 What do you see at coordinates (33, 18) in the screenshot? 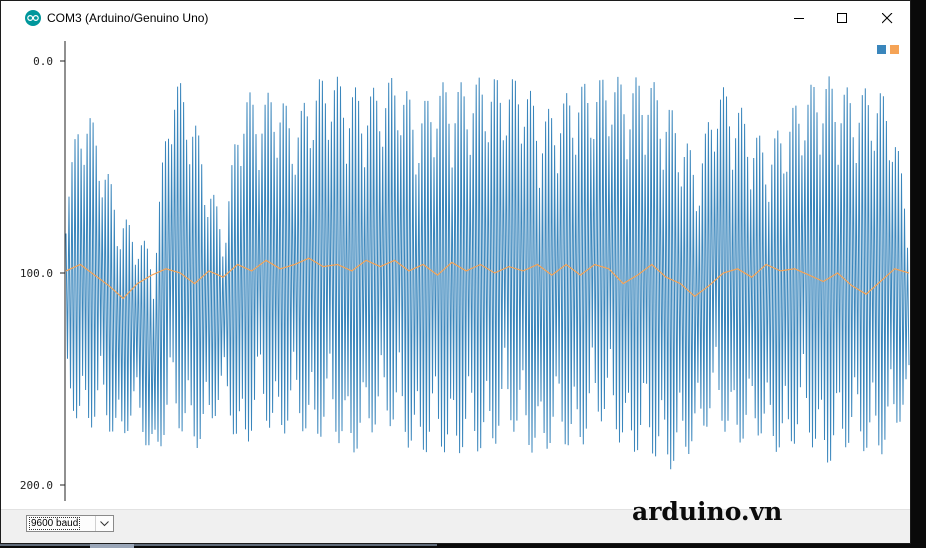
I see `arduino-logo-icon` at bounding box center [33, 18].